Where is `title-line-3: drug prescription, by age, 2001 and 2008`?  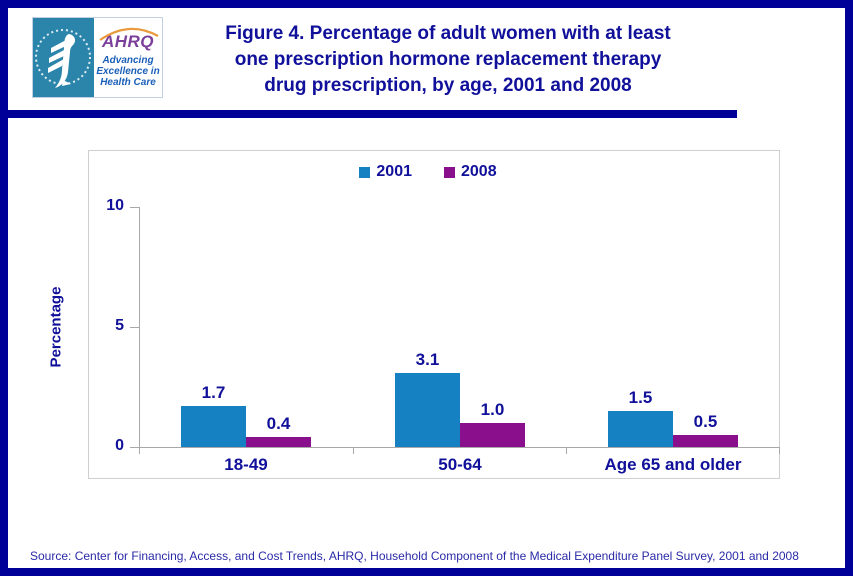
title-line-3: drug prescription, by age, 2001 and 2008 is located at coordinates (448, 85).